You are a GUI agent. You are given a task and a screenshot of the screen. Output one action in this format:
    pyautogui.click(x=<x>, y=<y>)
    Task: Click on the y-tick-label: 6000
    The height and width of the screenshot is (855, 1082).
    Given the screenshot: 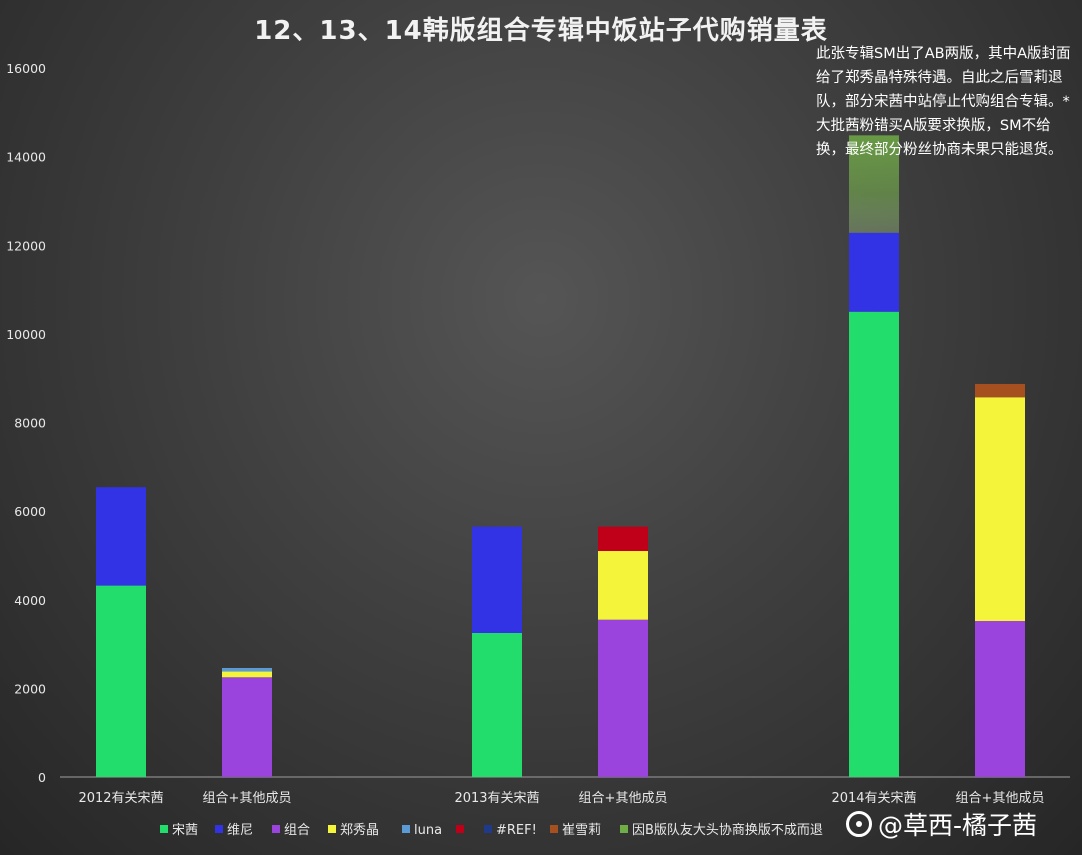 What is the action you would take?
    pyautogui.click(x=30, y=511)
    